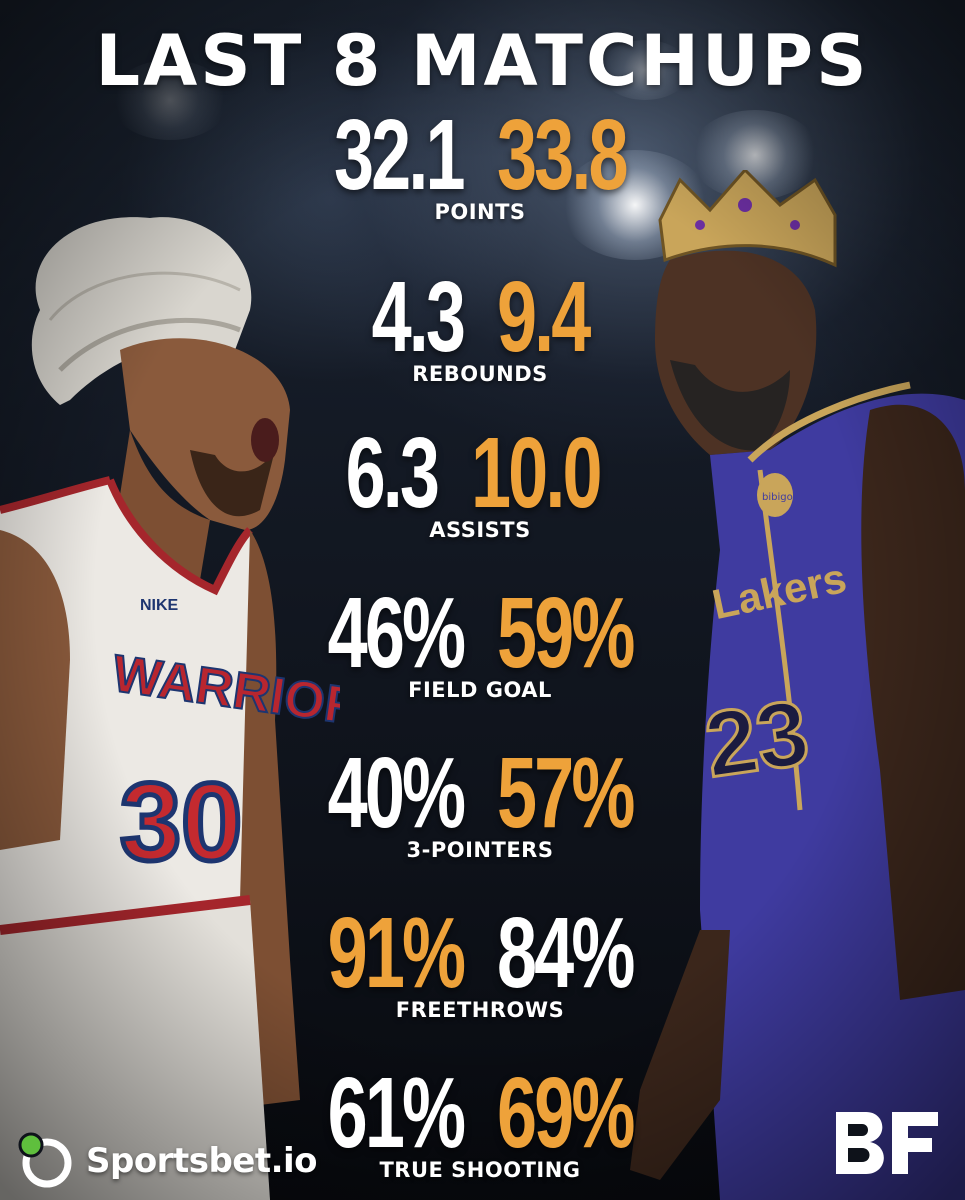  I want to click on stat-label: REBOUNDS, so click(480, 374).